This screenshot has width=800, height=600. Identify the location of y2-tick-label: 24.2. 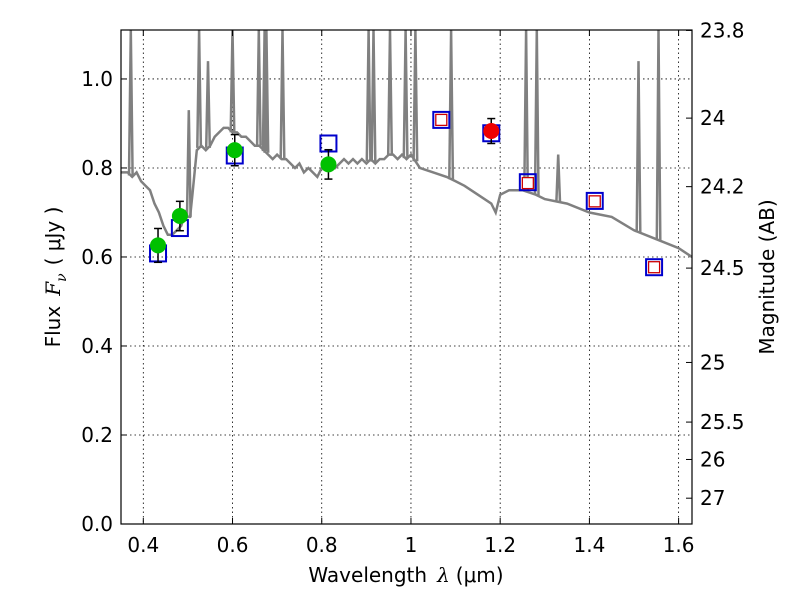
(722, 187).